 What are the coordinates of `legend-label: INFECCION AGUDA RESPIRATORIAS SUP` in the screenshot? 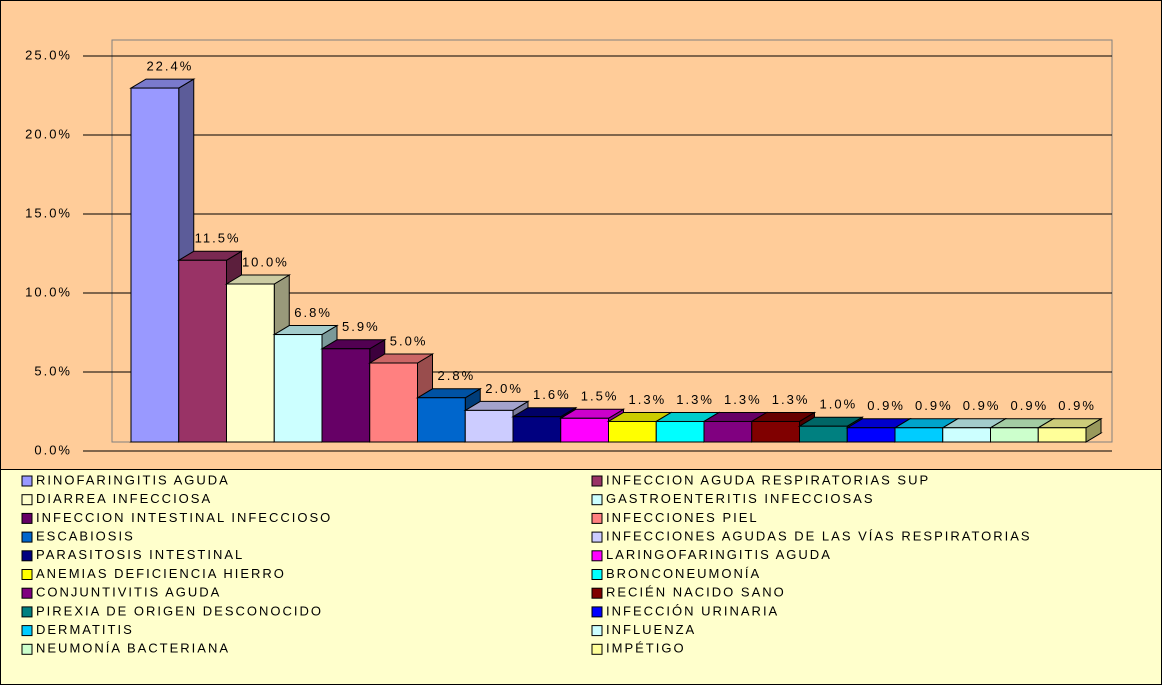 It's located at (768, 479).